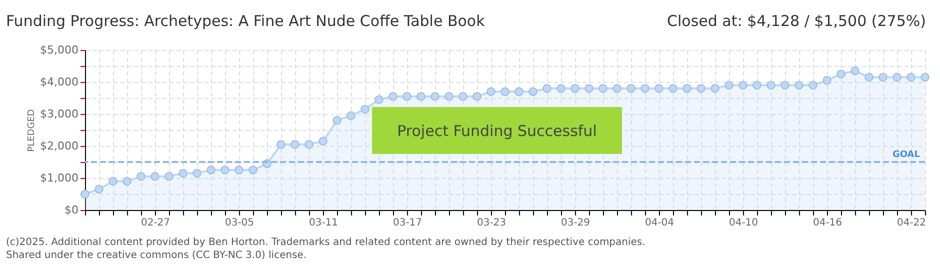  What do you see at coordinates (575, 223) in the screenshot?
I see `x-tick-label: 03-29` at bounding box center [575, 223].